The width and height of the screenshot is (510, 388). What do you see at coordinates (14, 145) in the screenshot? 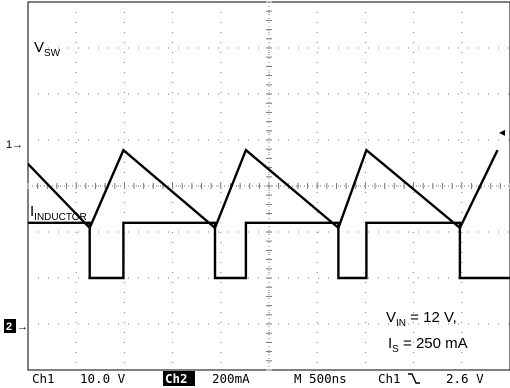
I see `ch1-ground-marker: 1→` at bounding box center [14, 145].